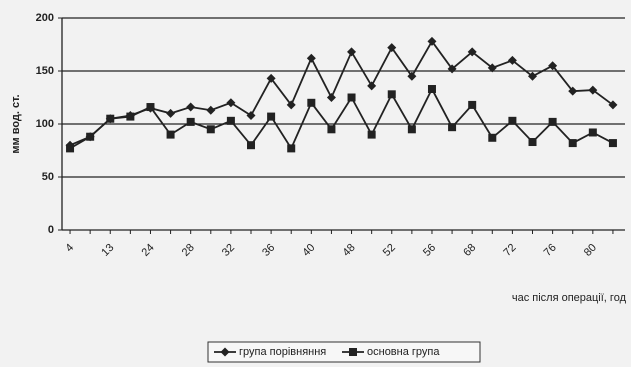  Describe the element at coordinates (282, 352) in the screenshot. I see `legend-label: група порівняння` at that location.